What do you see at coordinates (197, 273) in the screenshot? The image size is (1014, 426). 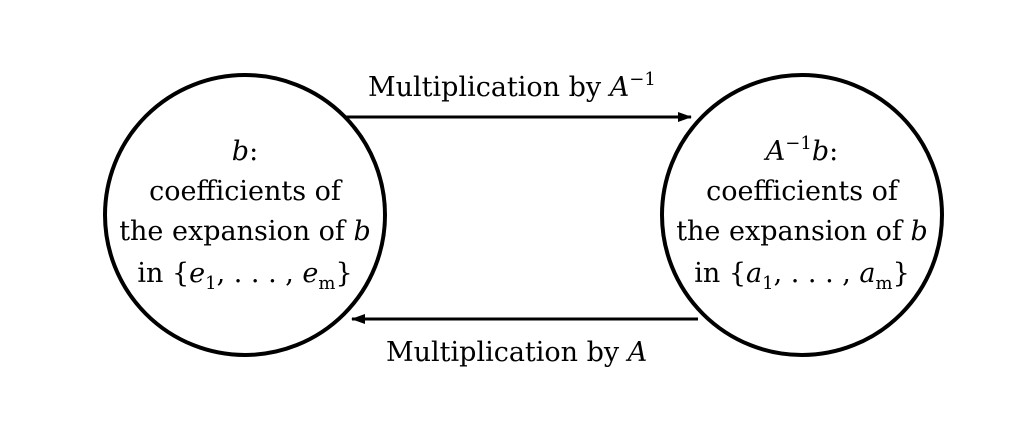 I see `left-set-first-var: e` at bounding box center [197, 273].